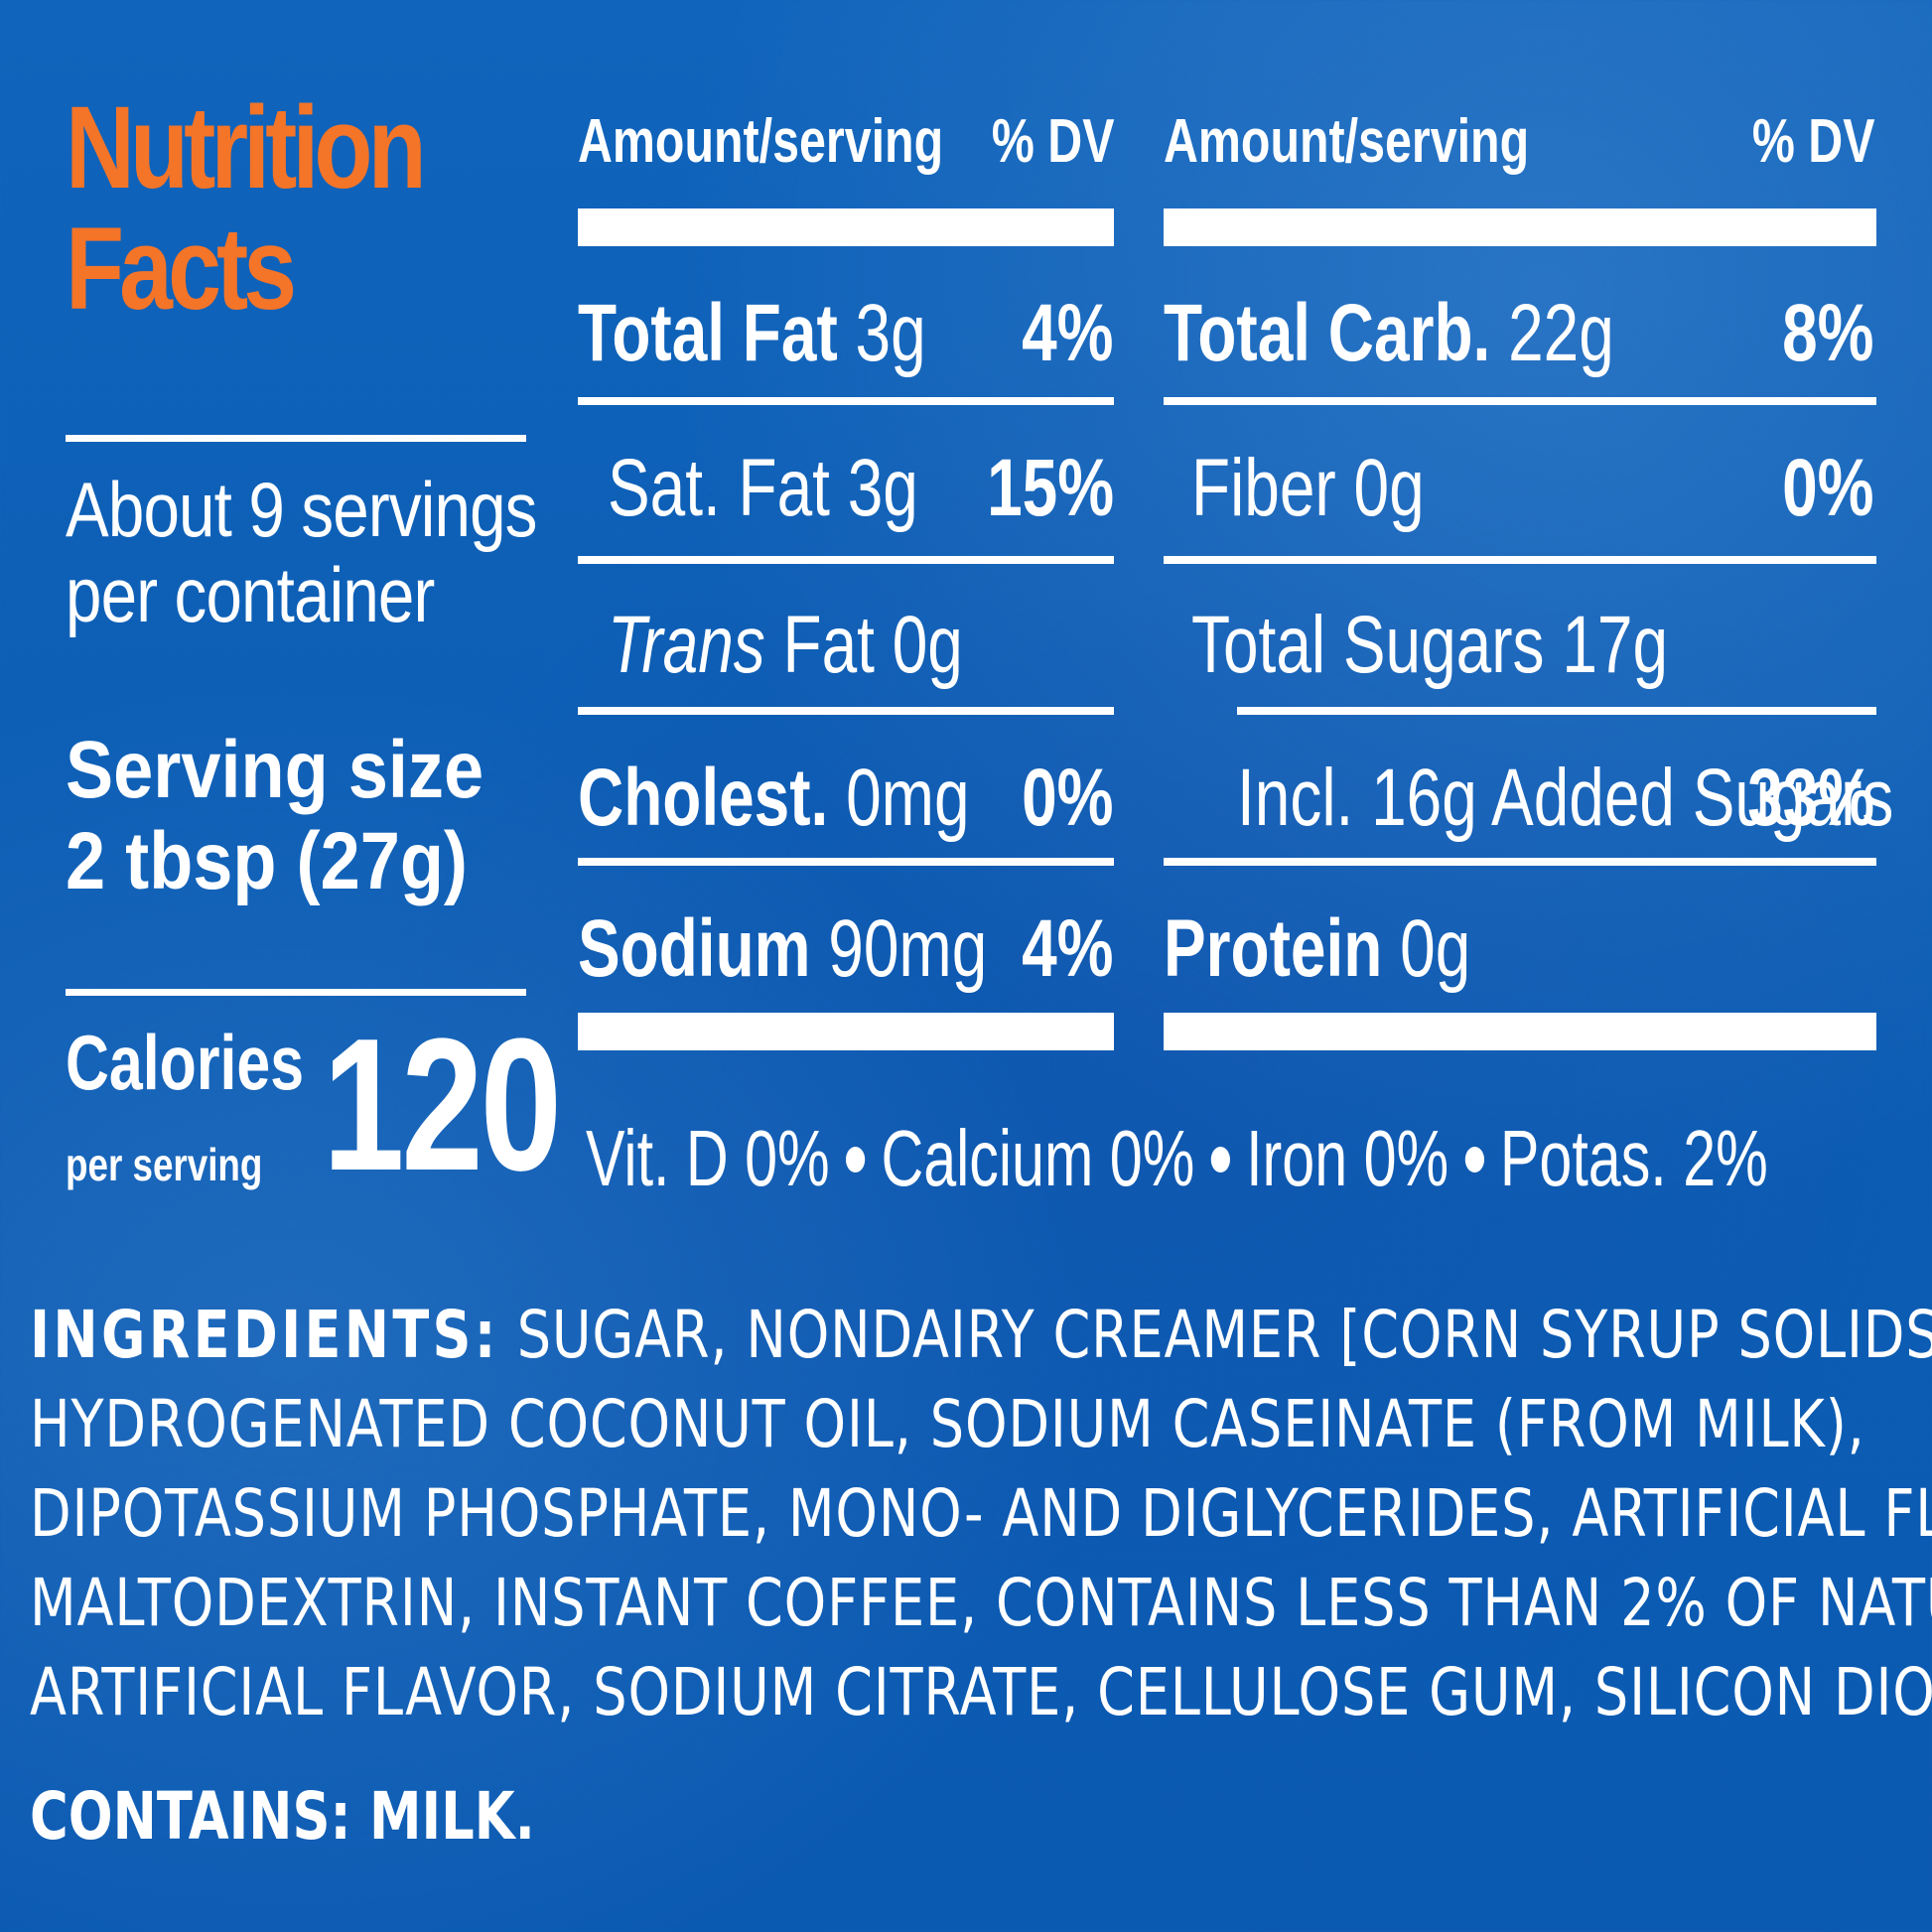  I want to click on row-divider-indented, so click(1557, 711).